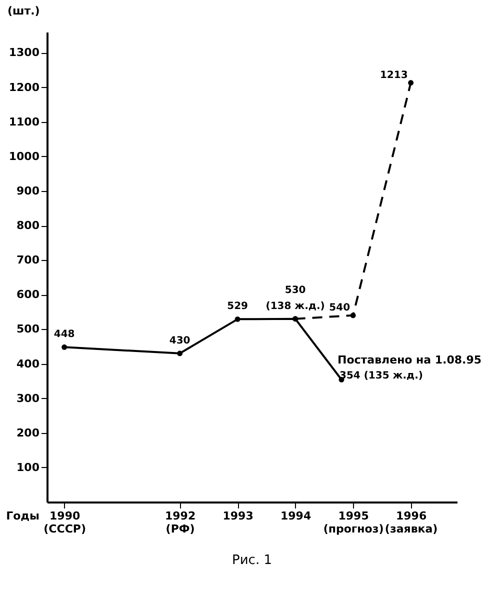 The width and height of the screenshot is (500, 602). What do you see at coordinates (295, 298) in the screenshot?
I see `data-label: 530 (138 ж.д.)` at bounding box center [295, 298].